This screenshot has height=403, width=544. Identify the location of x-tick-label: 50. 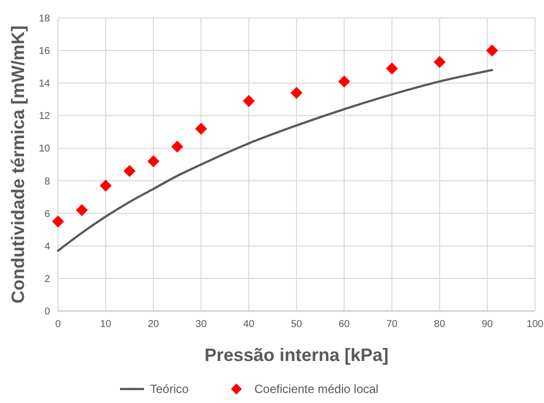
(296, 324).